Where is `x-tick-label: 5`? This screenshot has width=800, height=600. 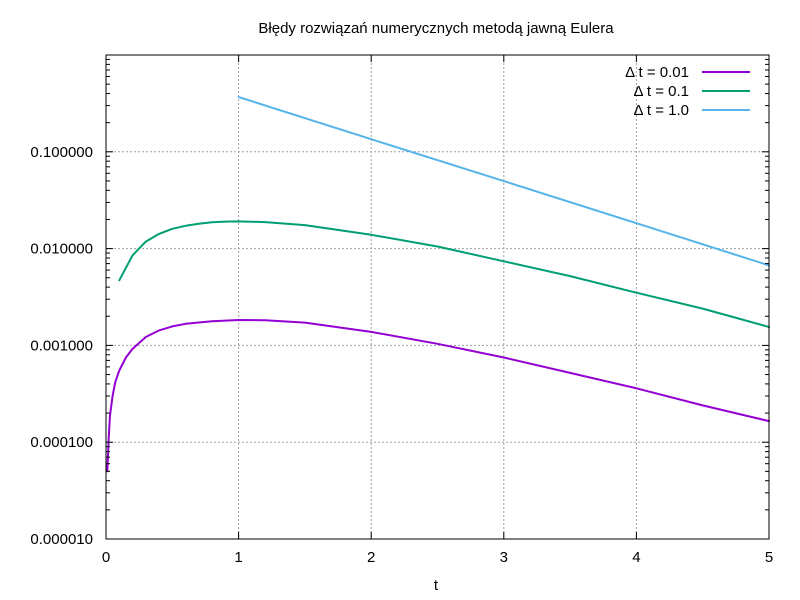 x-tick-label: 5 is located at coordinates (769, 557).